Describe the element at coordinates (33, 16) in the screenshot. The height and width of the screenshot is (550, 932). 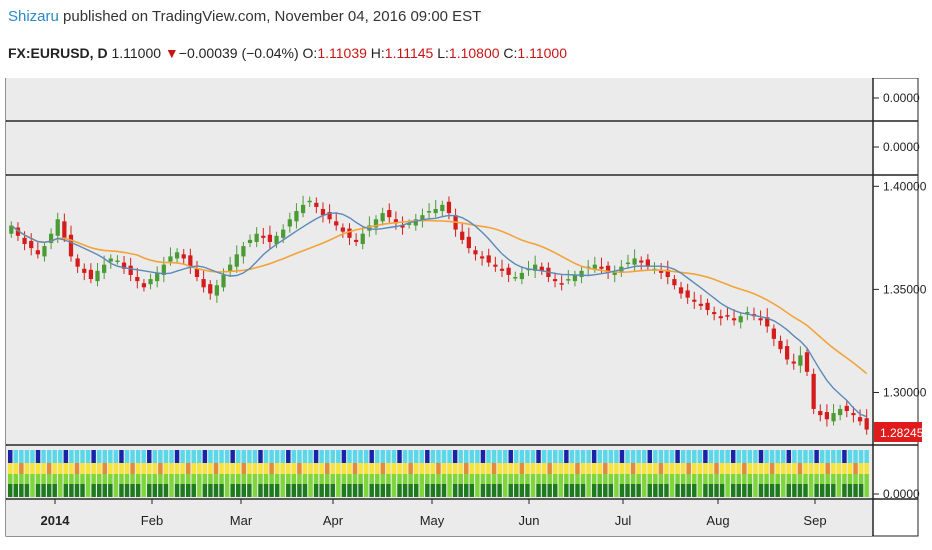
I see `author-link: Shizaru` at that location.